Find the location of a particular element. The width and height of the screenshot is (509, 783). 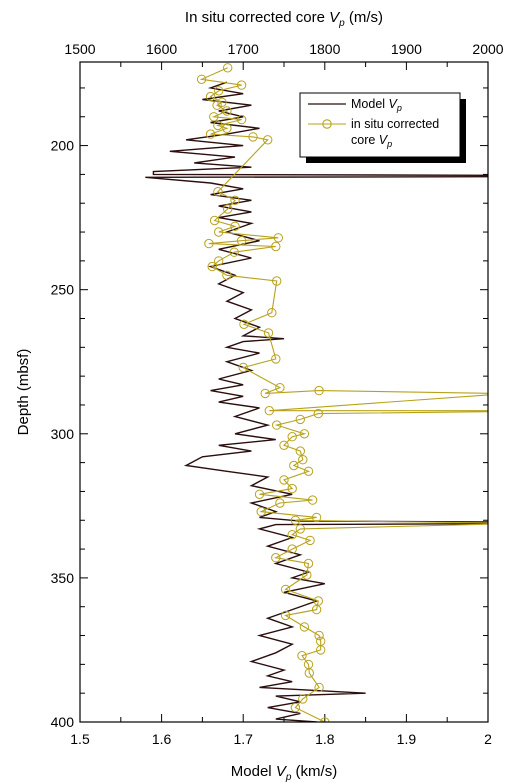

y-tick-label: 200 is located at coordinates (63, 146).